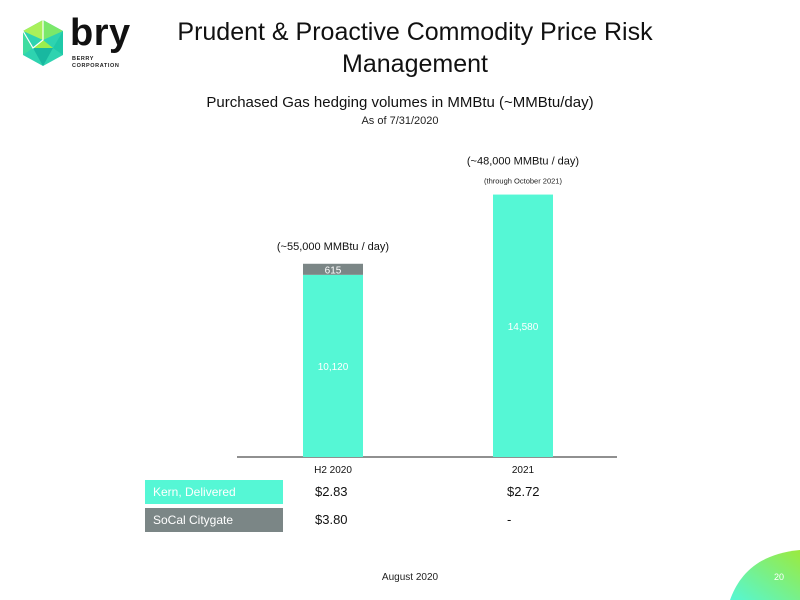 The image size is (800, 600). I want to click on price-kern-2021: $2.72, so click(523, 491).